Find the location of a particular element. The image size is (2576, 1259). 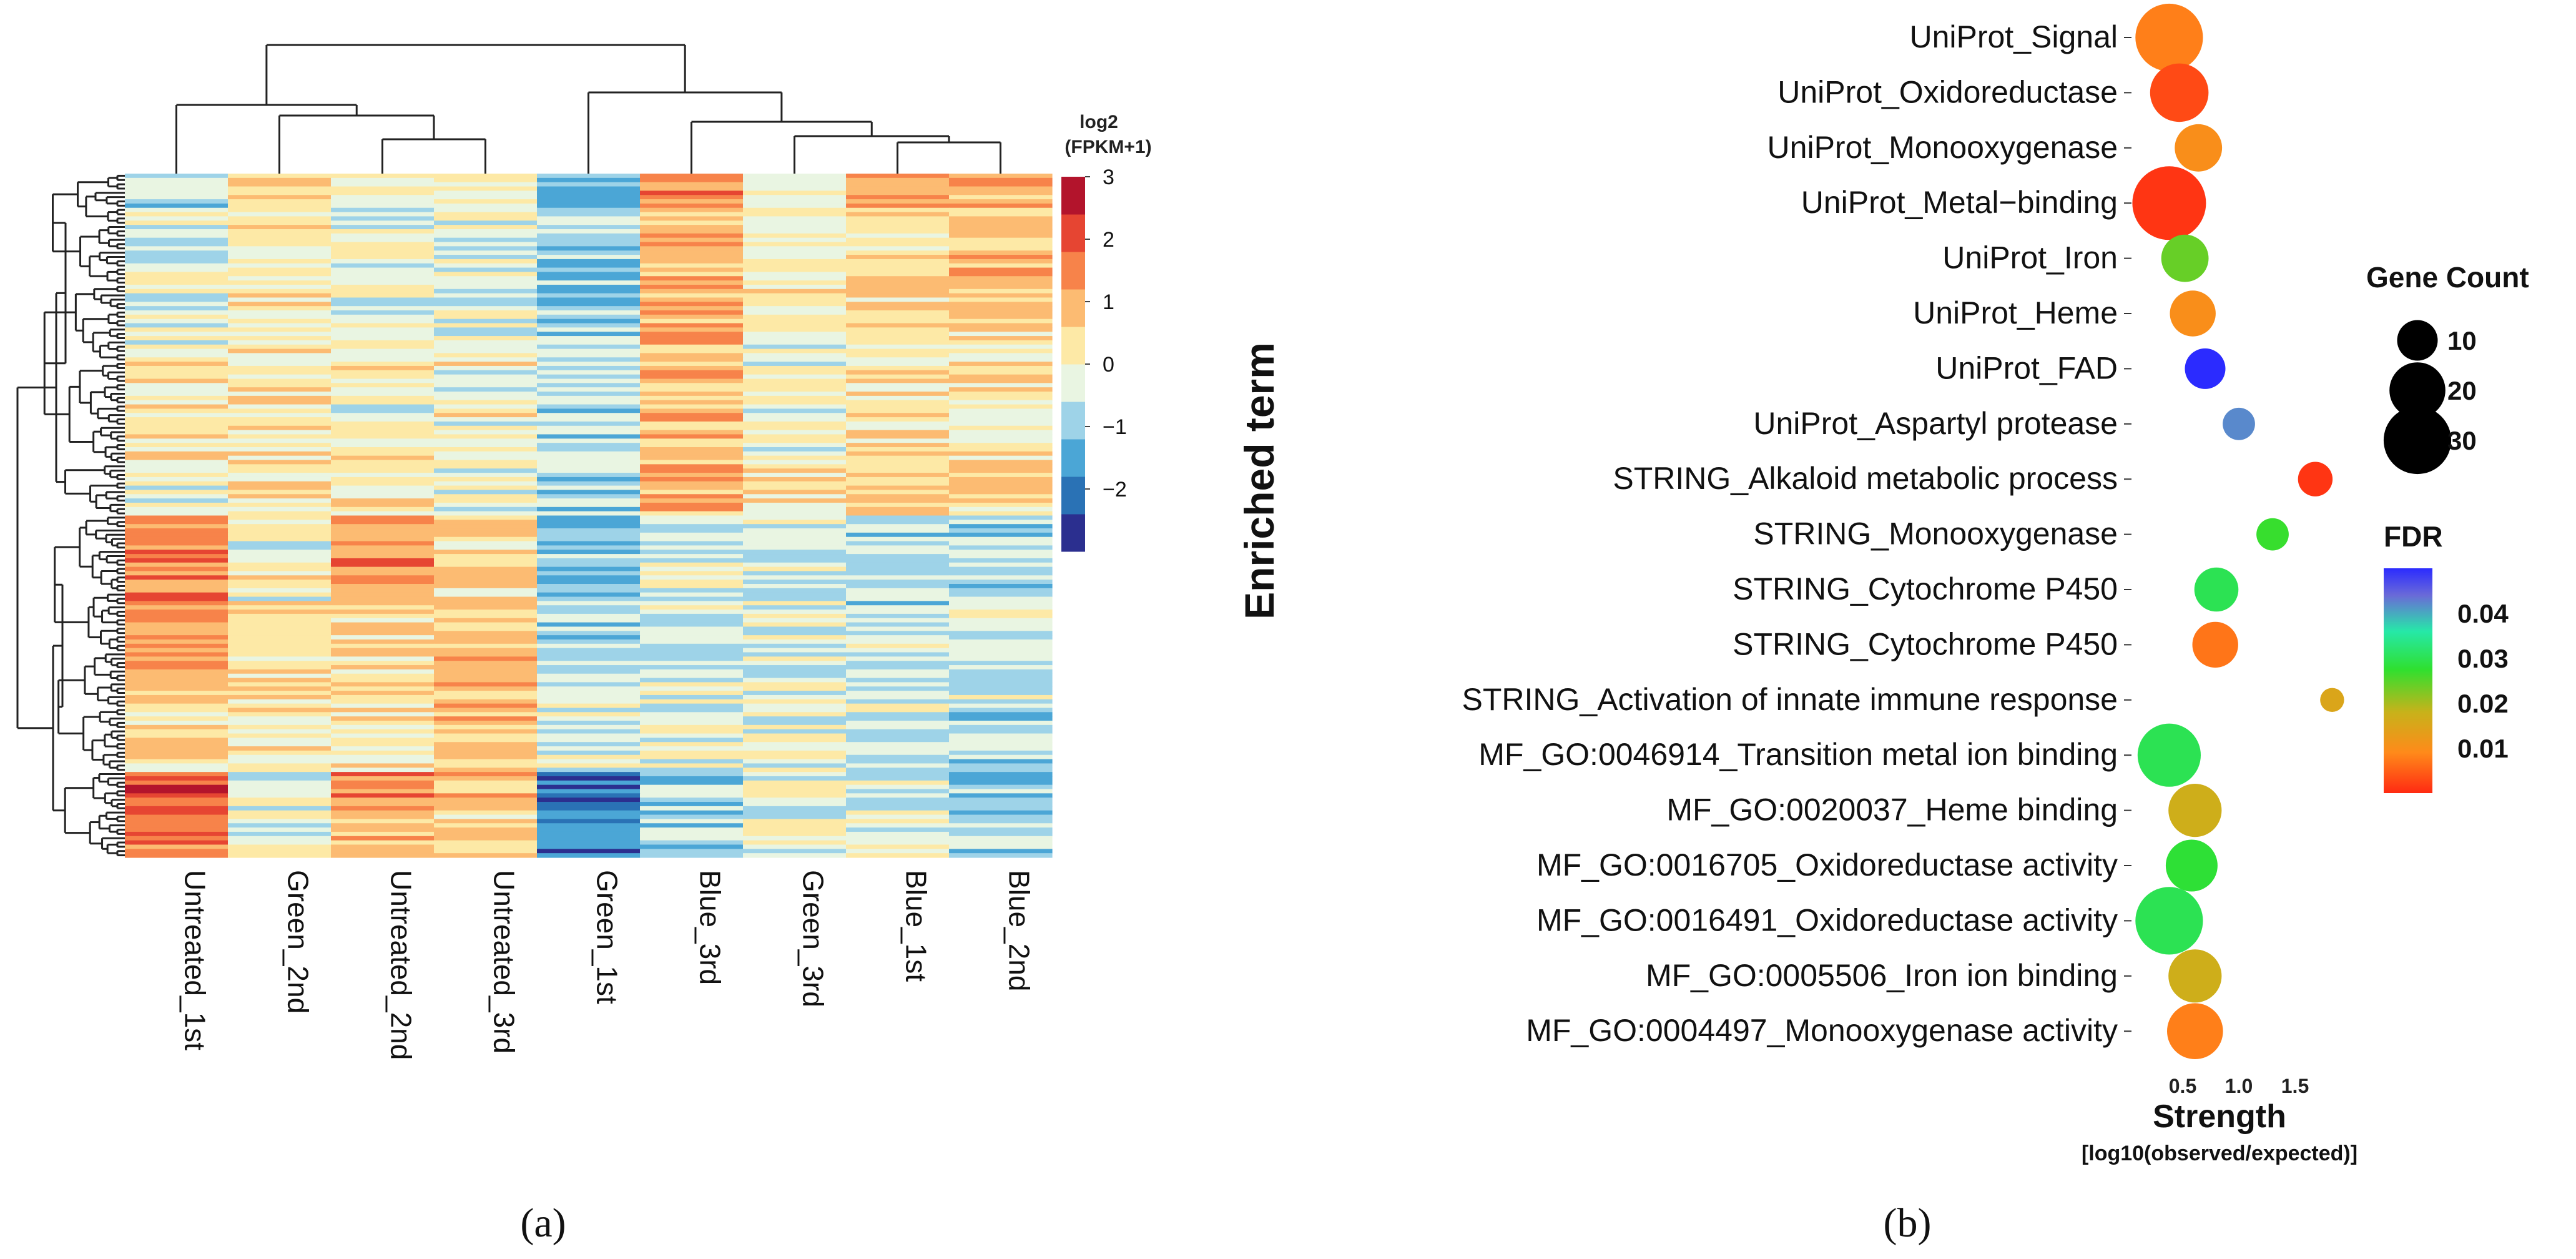

term-label: UniProt_Aspartyl protease is located at coordinates (1935, 423).